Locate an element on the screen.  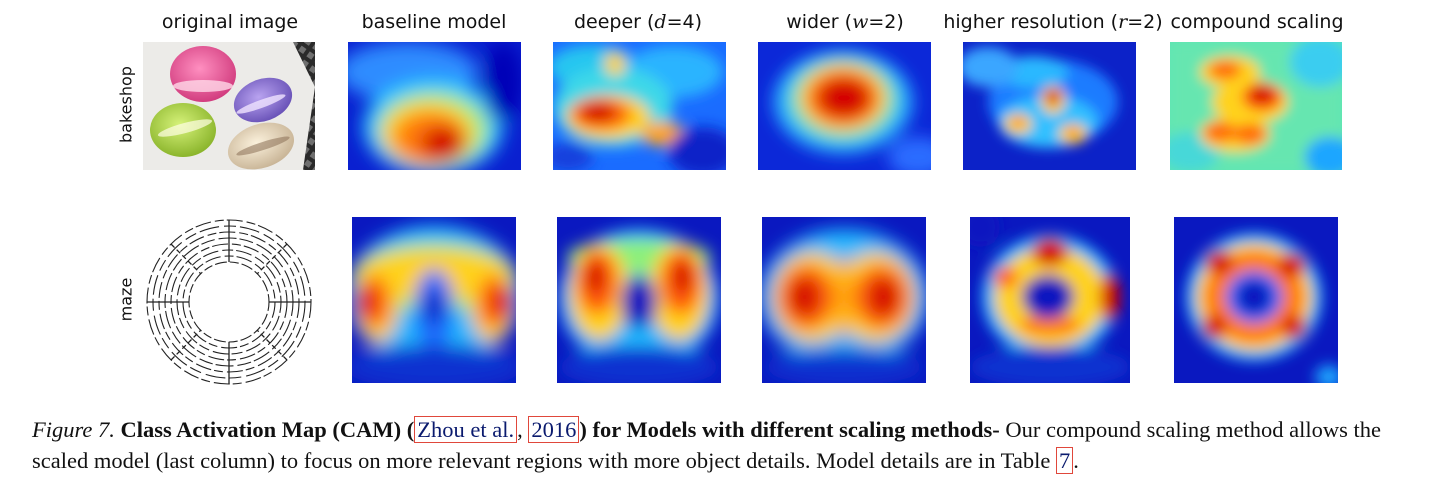
row-label-maze: maze is located at coordinates (126, 299).